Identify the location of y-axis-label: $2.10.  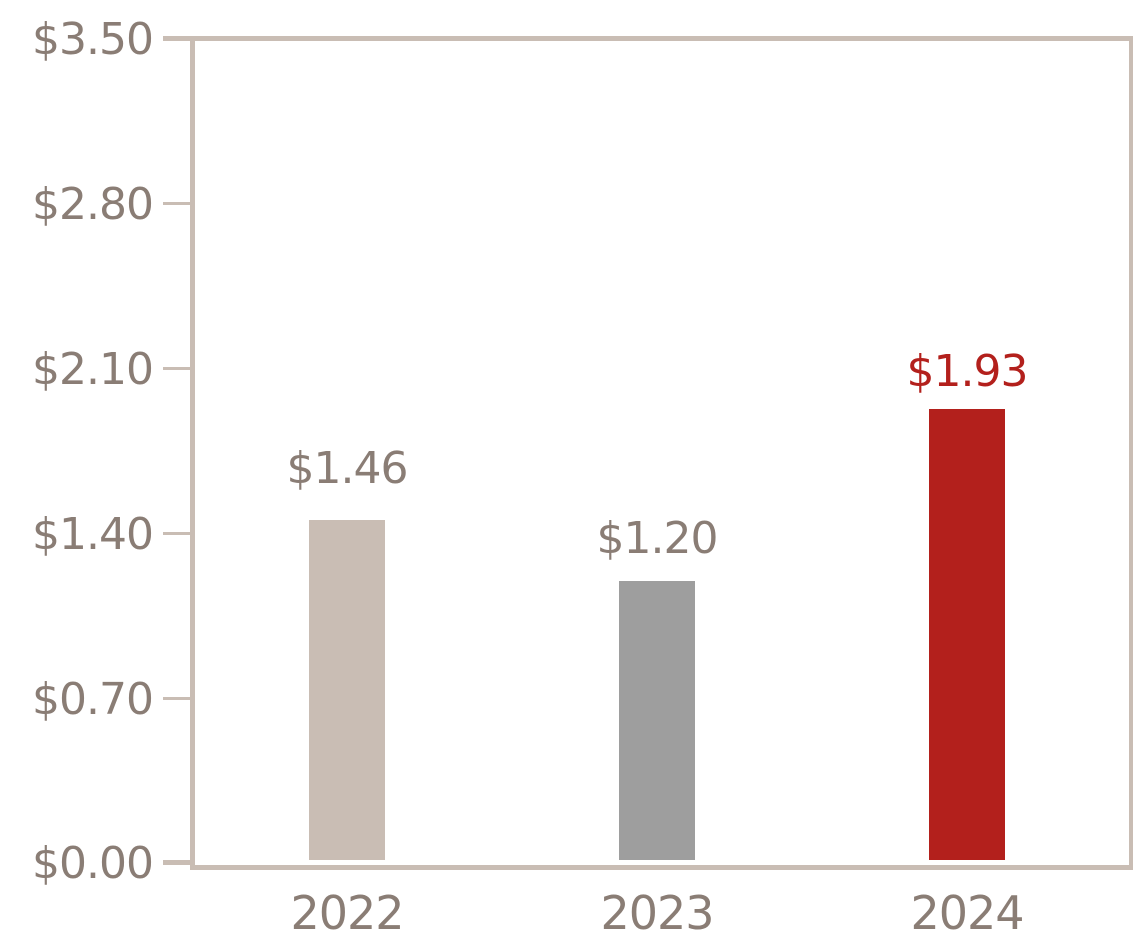
(93, 369).